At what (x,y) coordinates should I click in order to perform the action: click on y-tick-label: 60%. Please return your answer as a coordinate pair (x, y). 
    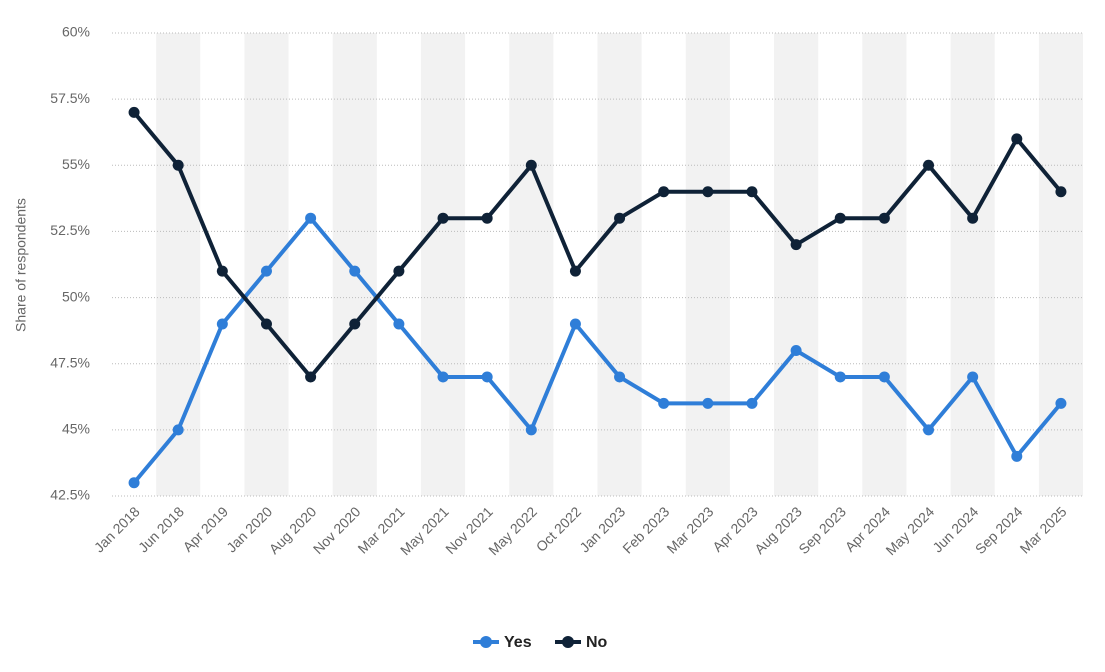
    Looking at the image, I should click on (76, 32).